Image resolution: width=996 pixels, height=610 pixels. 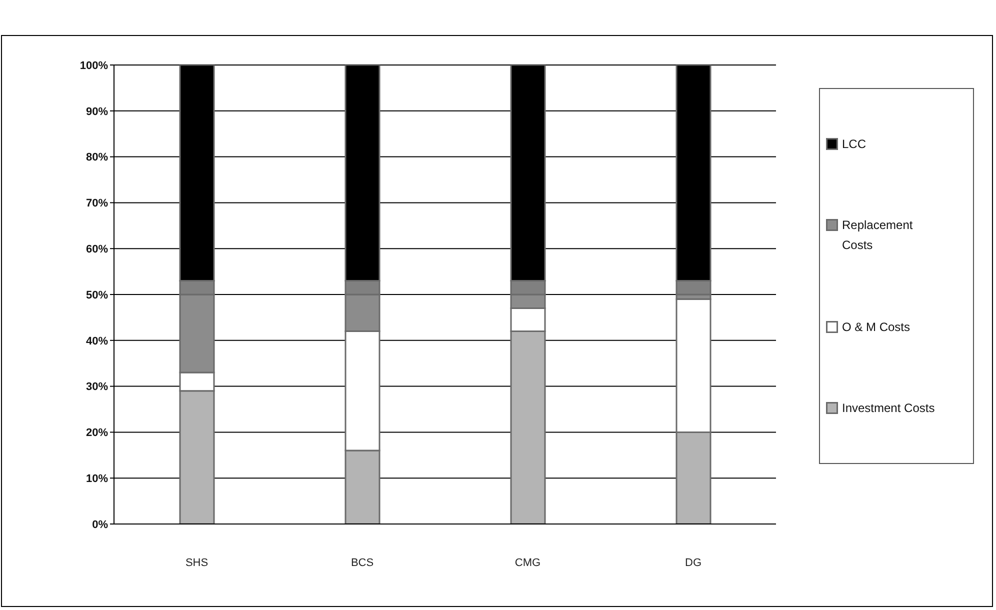 What do you see at coordinates (527, 562) in the screenshot?
I see `x-tick-label: CMG` at bounding box center [527, 562].